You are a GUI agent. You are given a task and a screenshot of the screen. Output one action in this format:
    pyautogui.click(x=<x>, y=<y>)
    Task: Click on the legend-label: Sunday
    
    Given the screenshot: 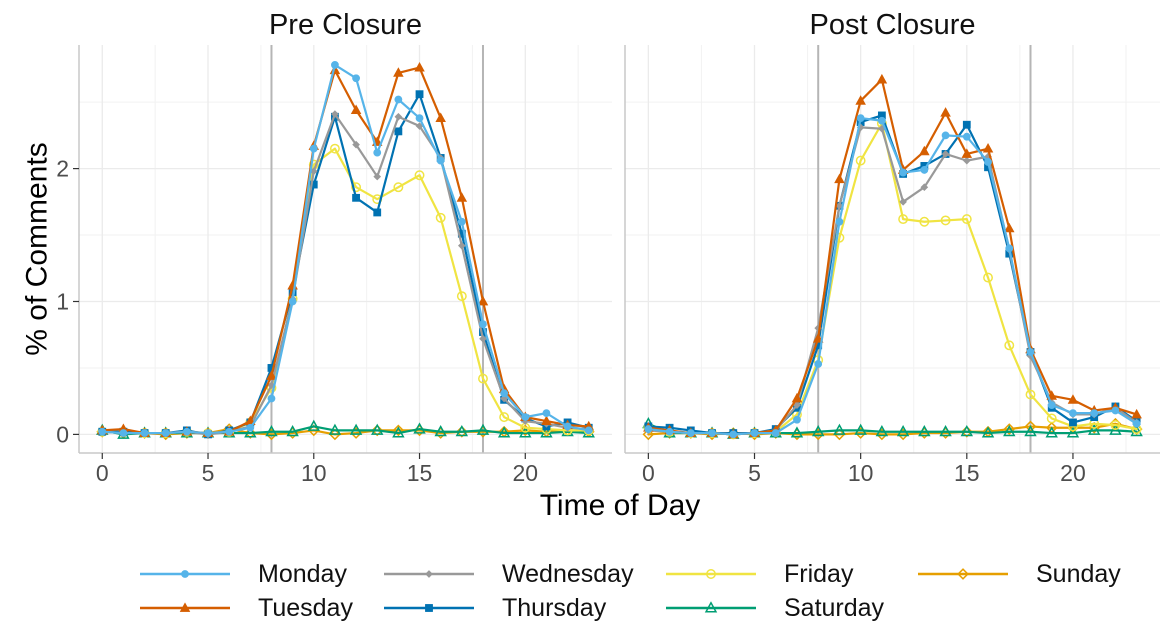 What is the action you would take?
    pyautogui.click(x=1078, y=574)
    